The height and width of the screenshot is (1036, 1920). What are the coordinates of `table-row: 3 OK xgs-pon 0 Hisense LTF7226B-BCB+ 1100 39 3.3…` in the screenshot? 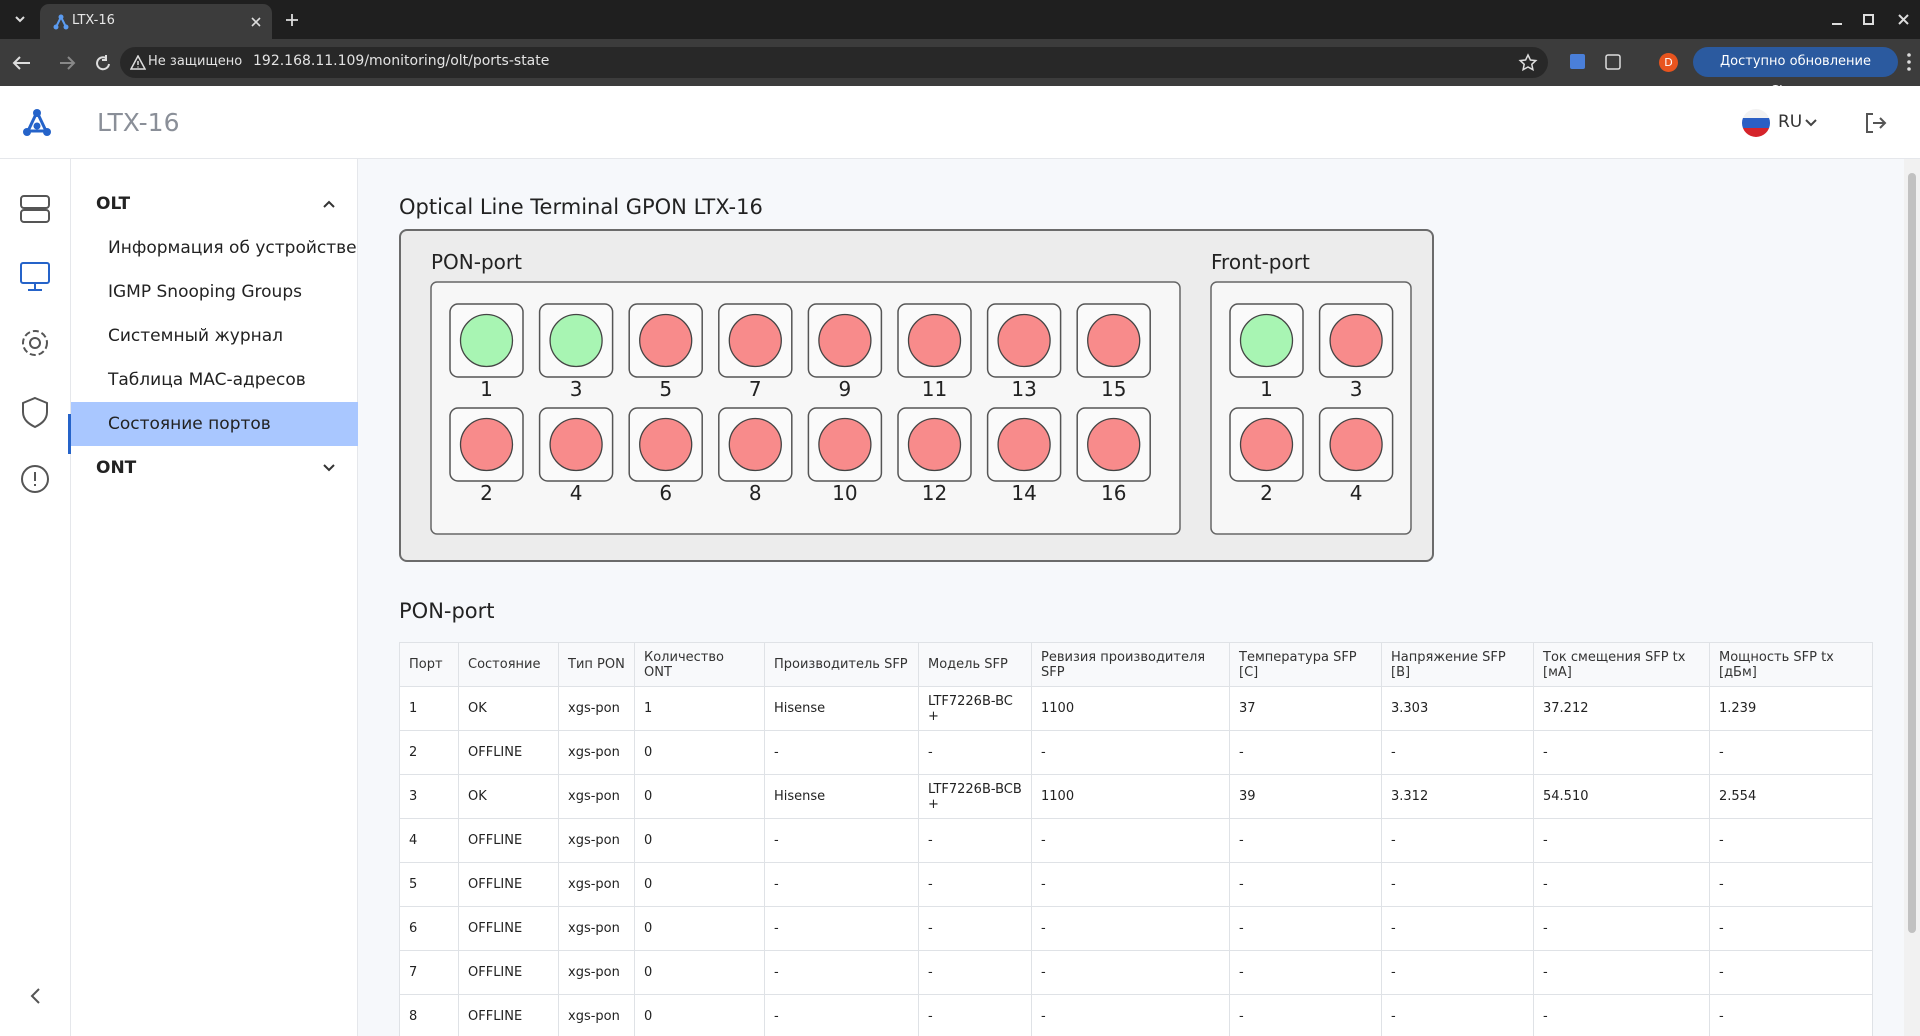 It's located at (1136, 796).